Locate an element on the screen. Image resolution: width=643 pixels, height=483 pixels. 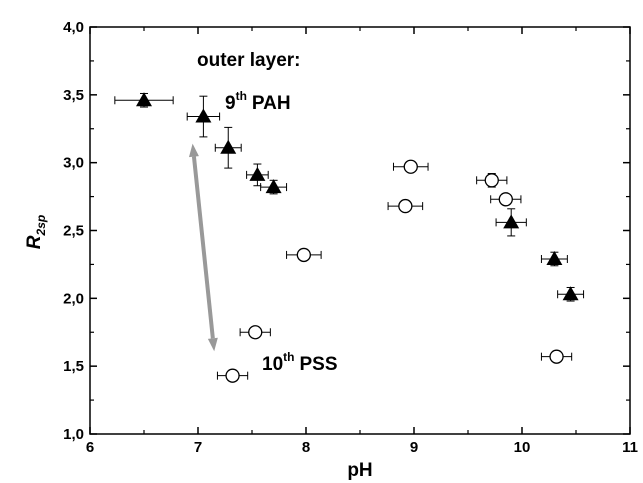
double-arrow-head-bottom is located at coordinates (212, 344).